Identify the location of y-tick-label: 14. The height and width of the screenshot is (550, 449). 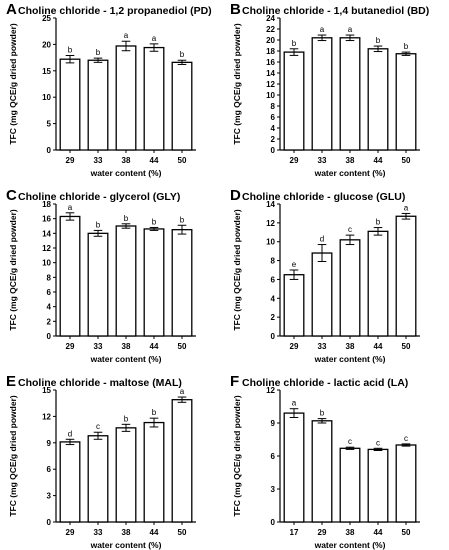
(270, 204).